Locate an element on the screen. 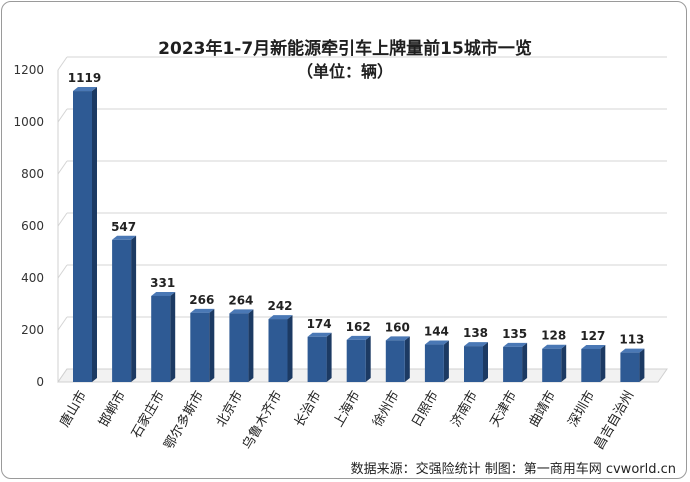 This screenshot has width=690, height=482. bar-value-label: 331 is located at coordinates (162, 283).